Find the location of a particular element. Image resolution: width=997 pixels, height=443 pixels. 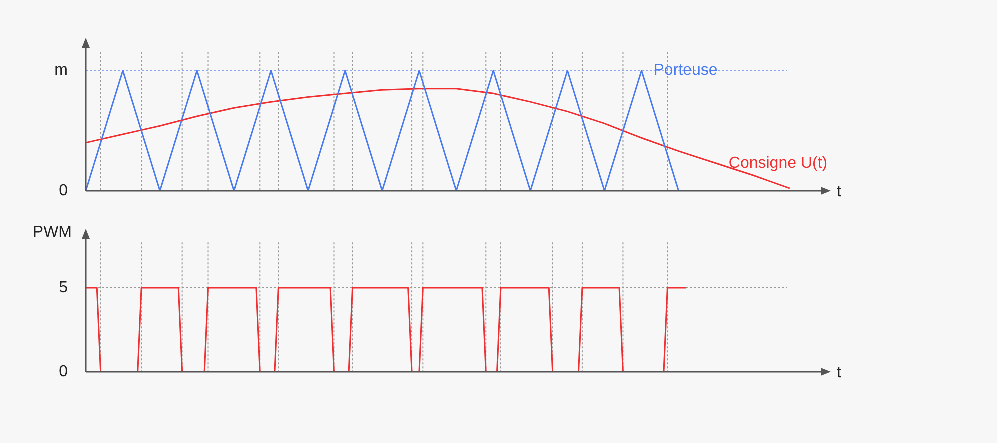

ref-line-label: m is located at coordinates (61, 71).